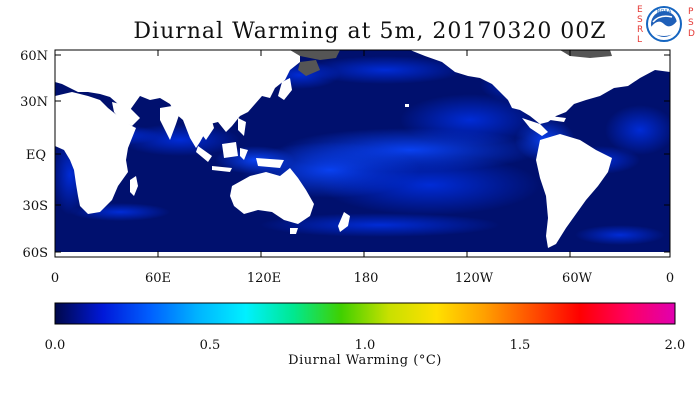 The image size is (700, 400). I want to click on arabia, so click(126, 114).